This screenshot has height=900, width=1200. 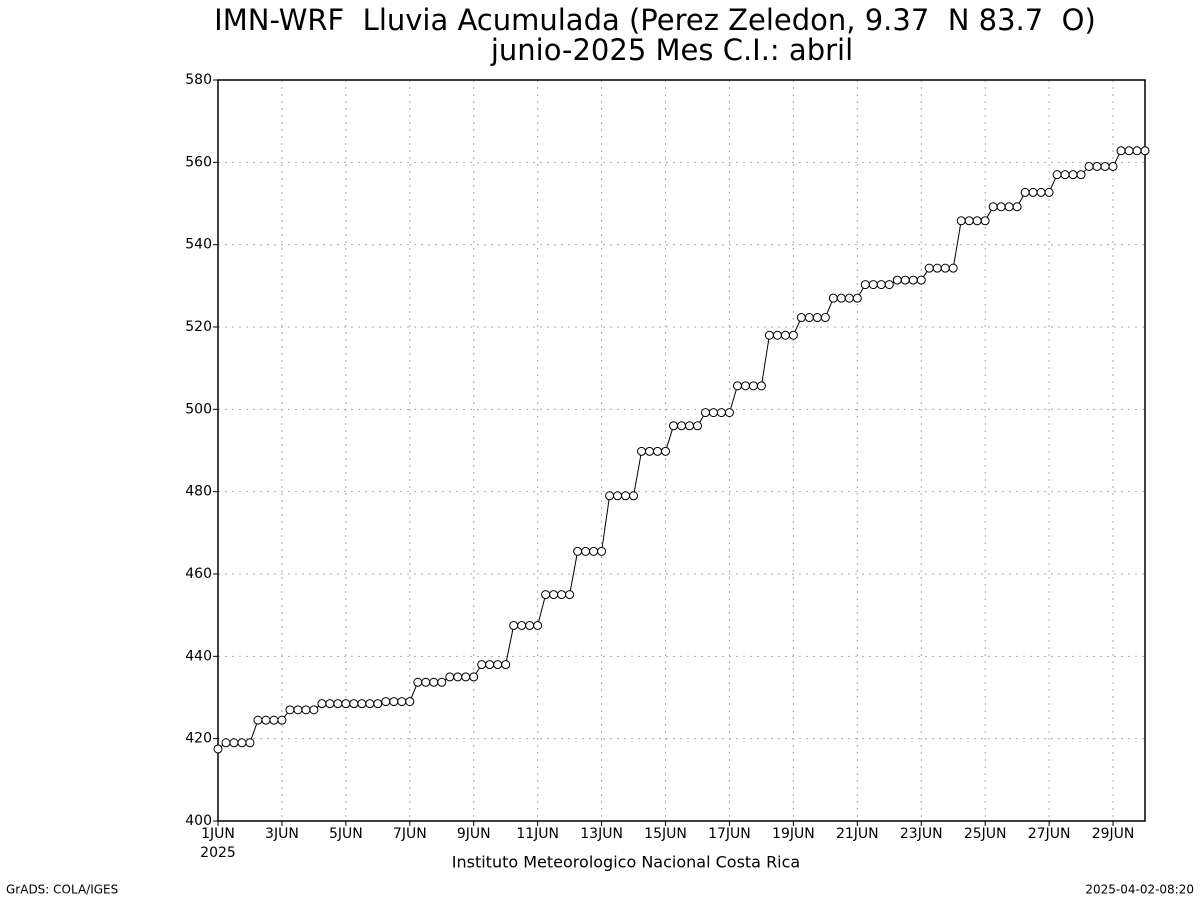 I want to click on y-tick-label: 580, so click(x=198, y=80).